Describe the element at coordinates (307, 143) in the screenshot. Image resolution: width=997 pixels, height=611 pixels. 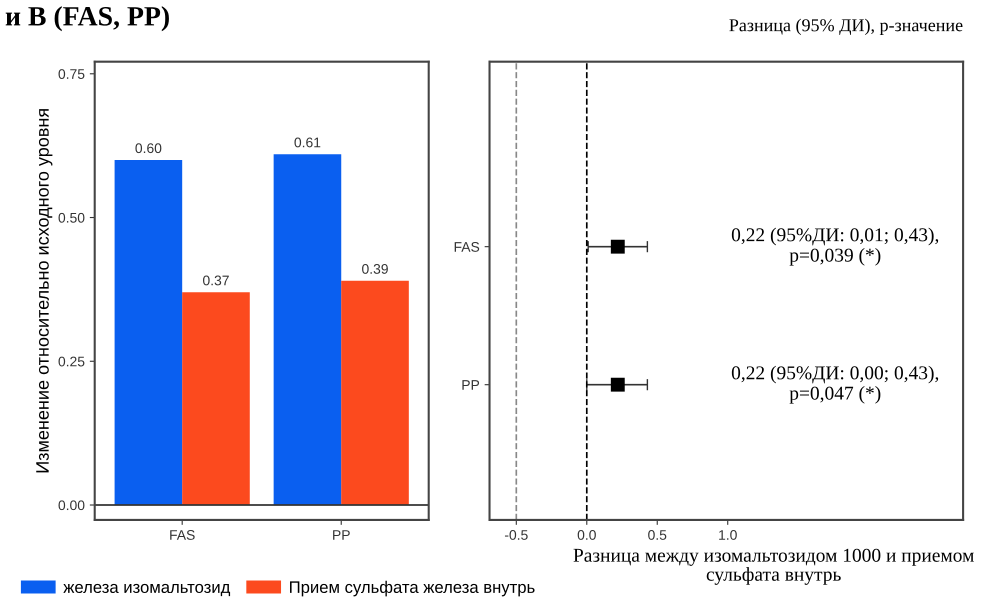
I see `data-label: 0.61` at that location.